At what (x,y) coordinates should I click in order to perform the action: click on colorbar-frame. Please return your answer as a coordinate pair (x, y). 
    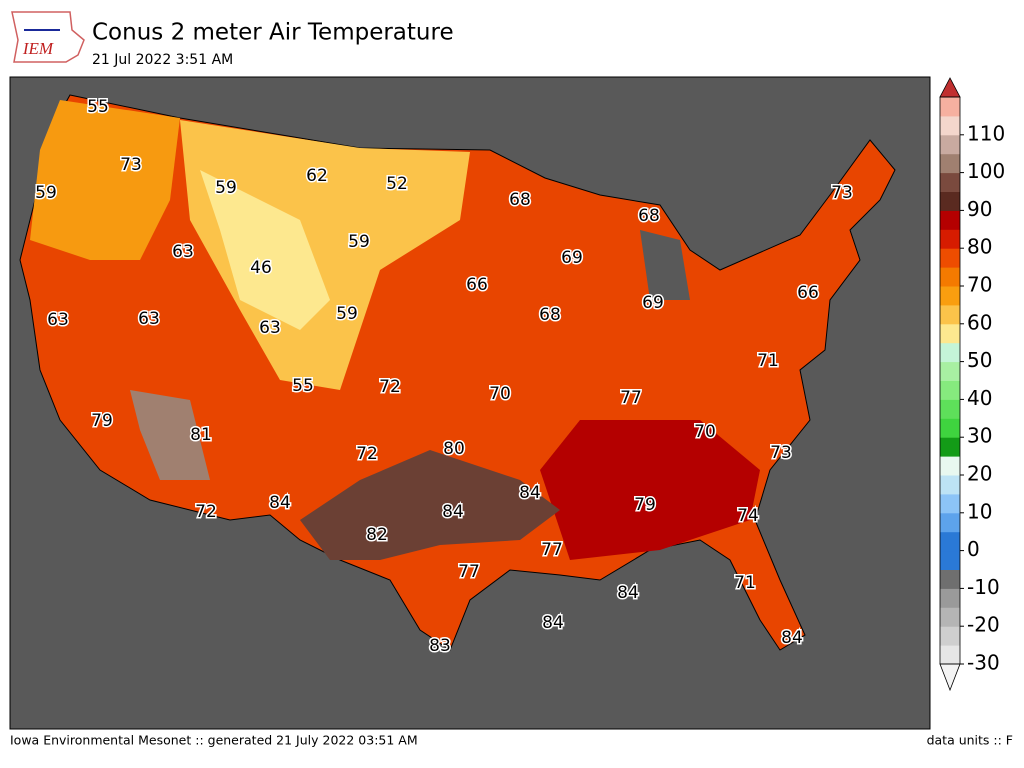
    Looking at the image, I should click on (950, 380).